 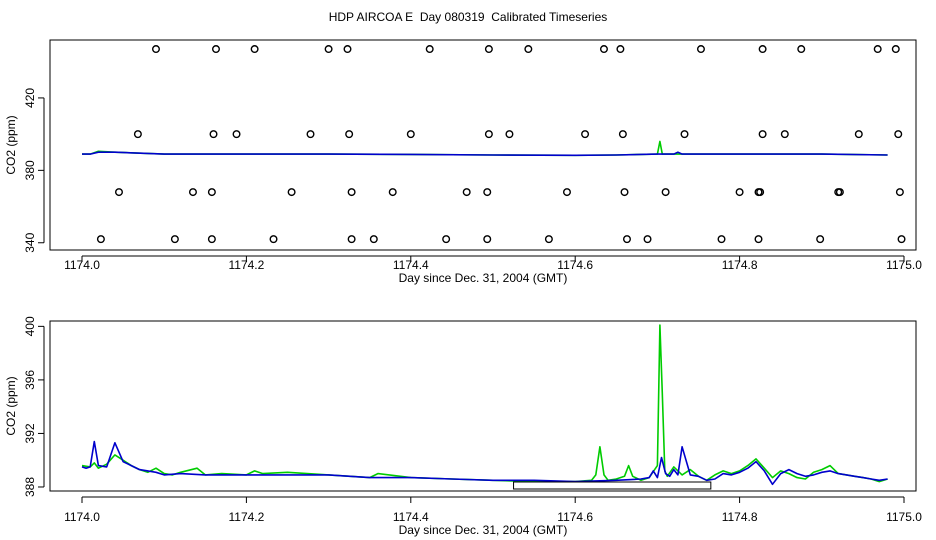 What do you see at coordinates (34, 406) in the screenshot?
I see `y-axis: 388 392 396 400` at bounding box center [34, 406].